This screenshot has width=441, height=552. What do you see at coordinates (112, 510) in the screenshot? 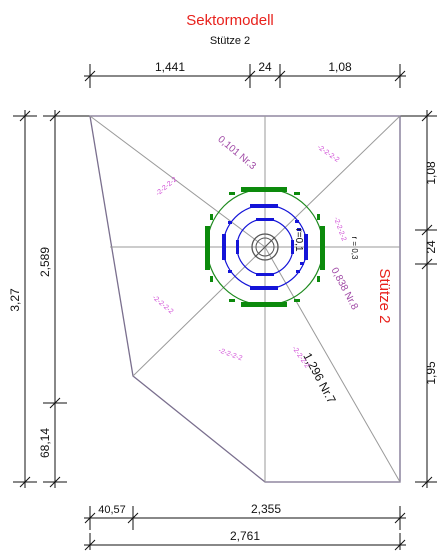
I see `dim-bottom-1: 40,57` at bounding box center [112, 510].